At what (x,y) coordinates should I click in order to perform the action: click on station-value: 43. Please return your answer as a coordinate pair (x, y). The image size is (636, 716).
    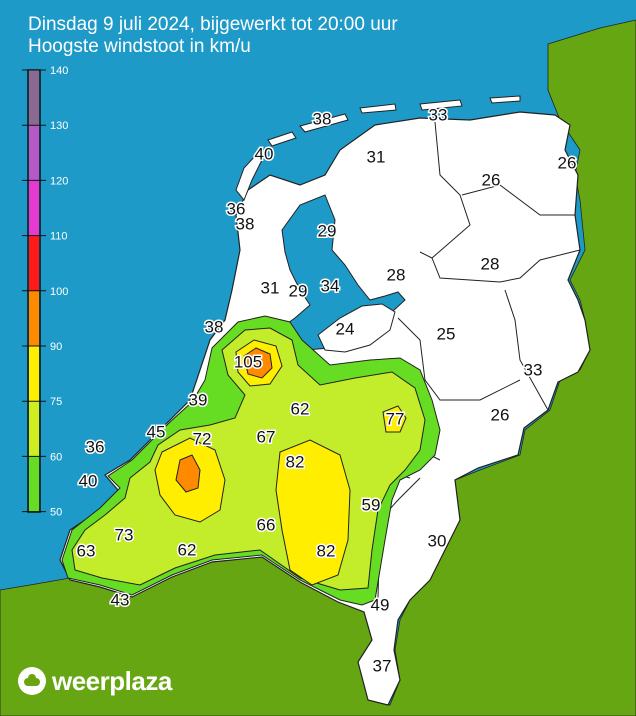
    Looking at the image, I should click on (120, 600).